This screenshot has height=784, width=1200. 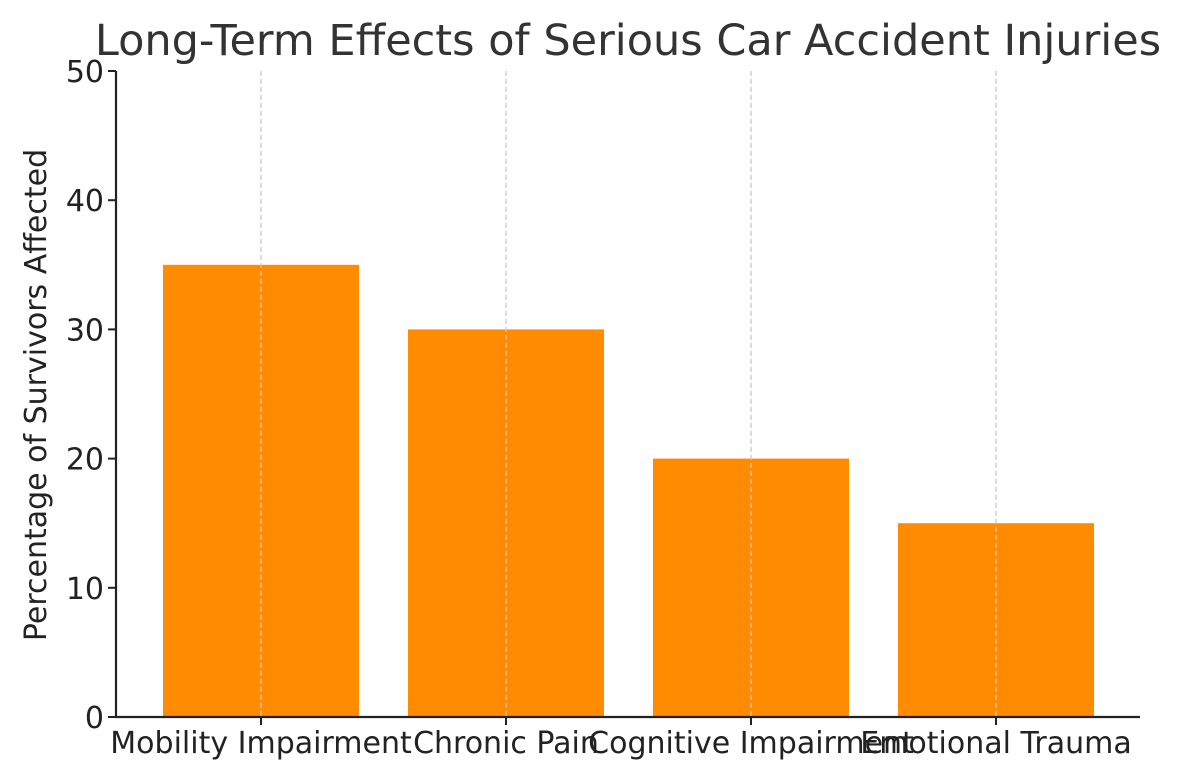 What do you see at coordinates (261, 743) in the screenshot?
I see `x-tick-label: Mobility Impairment` at bounding box center [261, 743].